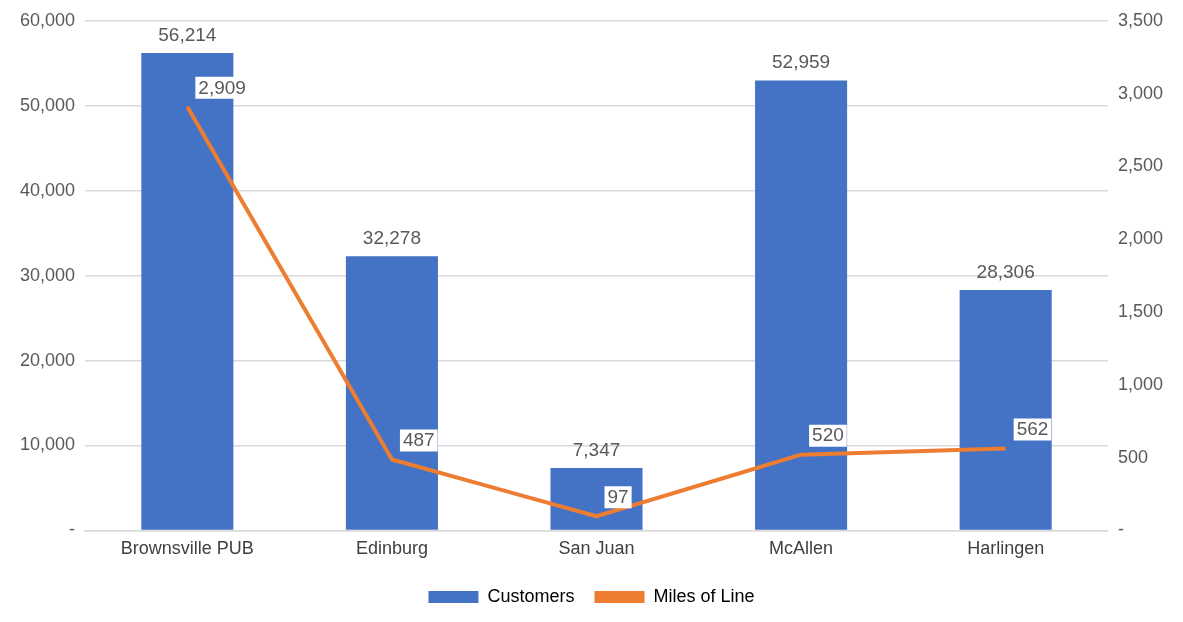 The width and height of the screenshot is (1183, 622). I want to click on y2-tick-label: 1,000, so click(1140, 383).